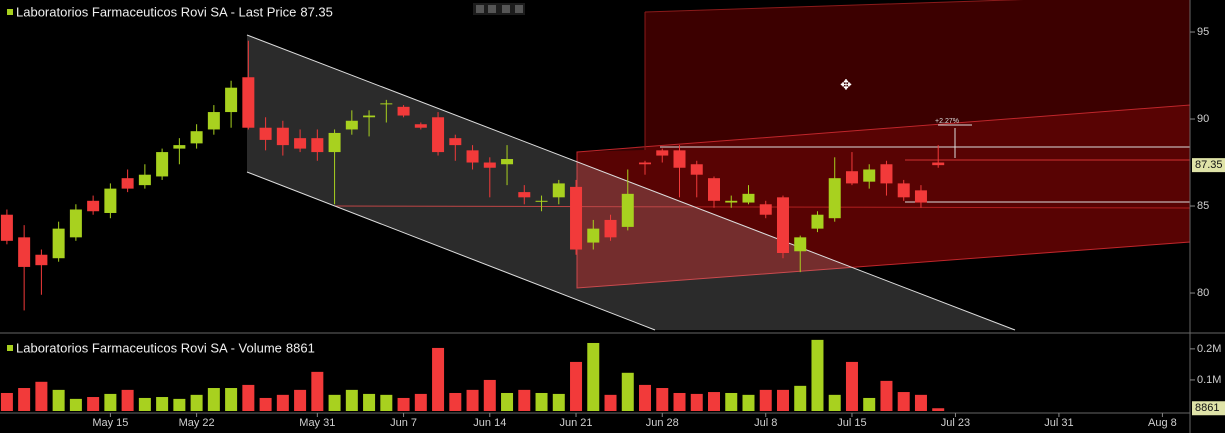 The width and height of the screenshot is (1225, 433). I want to click on y-tick-label: 95, so click(1203, 32).